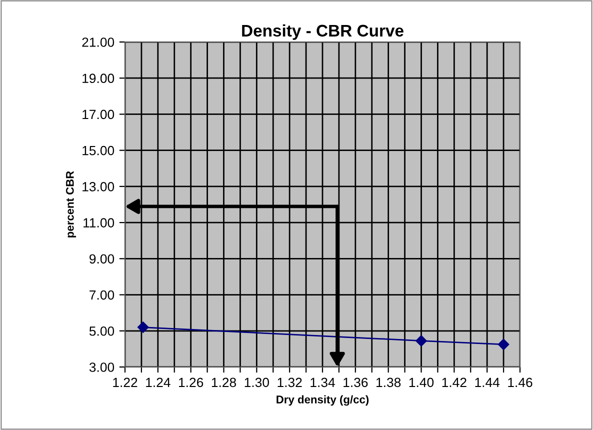  What do you see at coordinates (356, 383) in the screenshot?
I see `x-tick-label: 1.36` at bounding box center [356, 383].